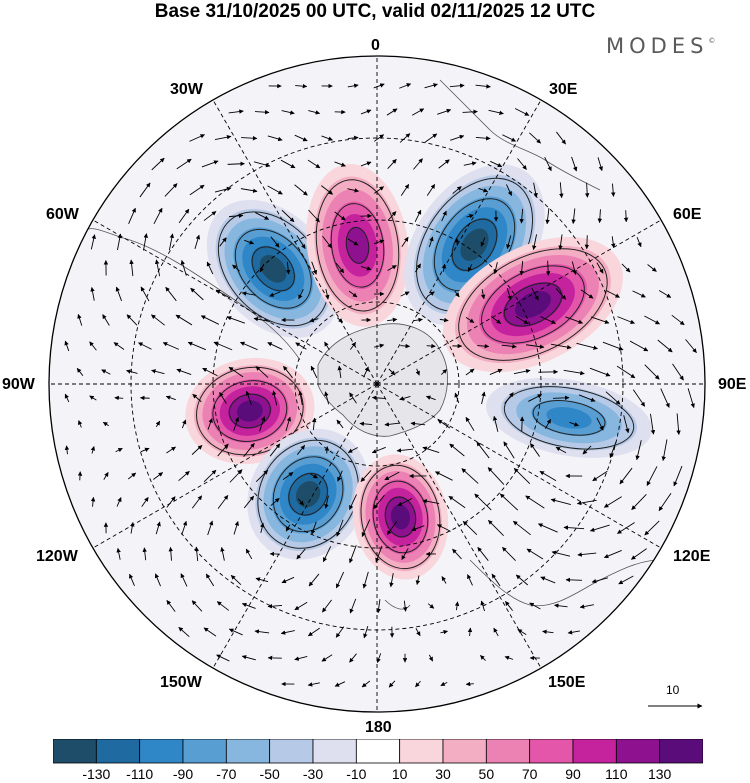  I want to click on meridian, so click(459, 242).